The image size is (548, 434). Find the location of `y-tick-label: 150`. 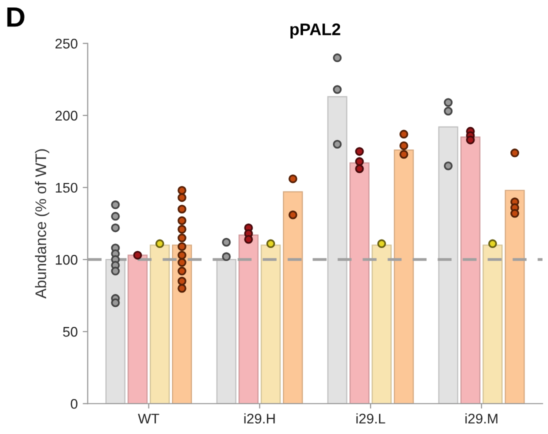

y-tick-label: 150 is located at coordinates (67, 187).